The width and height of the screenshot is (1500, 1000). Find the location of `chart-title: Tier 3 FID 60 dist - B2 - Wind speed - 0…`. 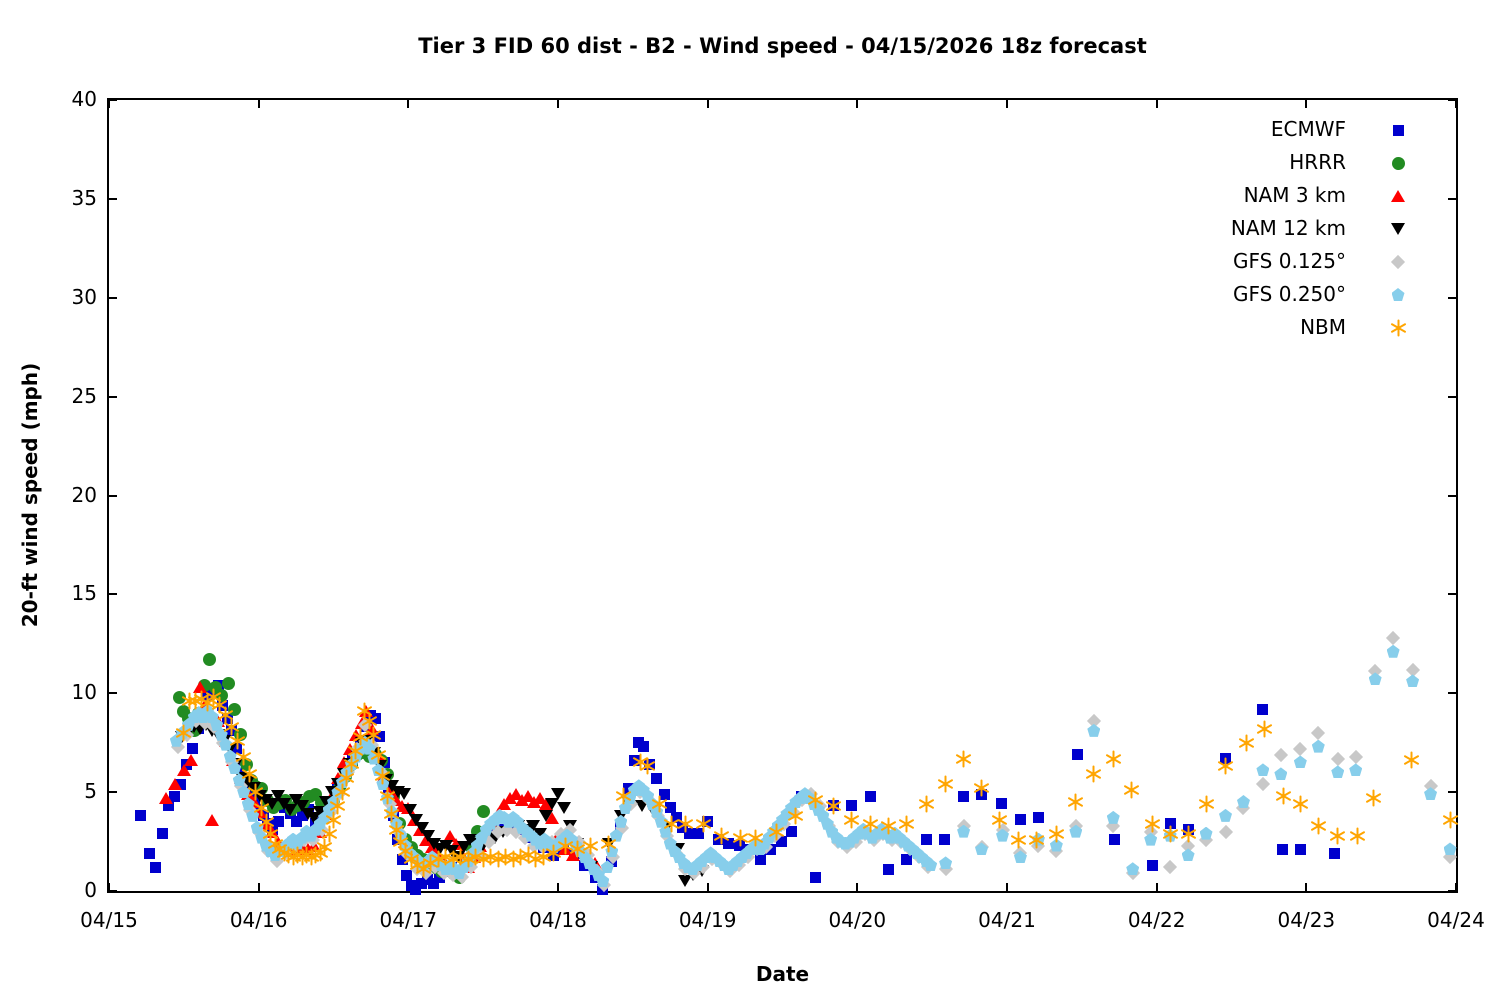

chart-title: Tier 3 FID 60 dist - B2 - Wind speed - 0… is located at coordinates (782, 46).